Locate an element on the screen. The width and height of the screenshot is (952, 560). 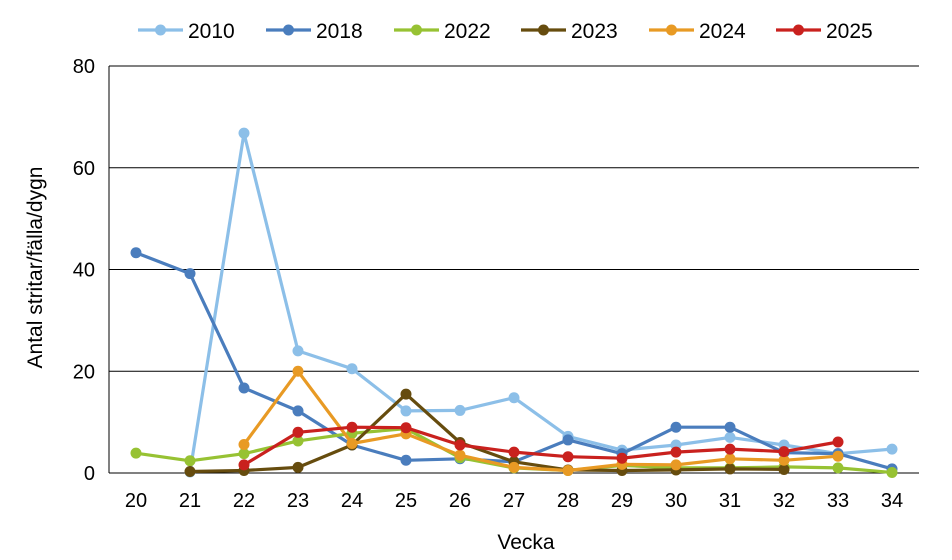
series-2025 is located at coordinates (541, 446).